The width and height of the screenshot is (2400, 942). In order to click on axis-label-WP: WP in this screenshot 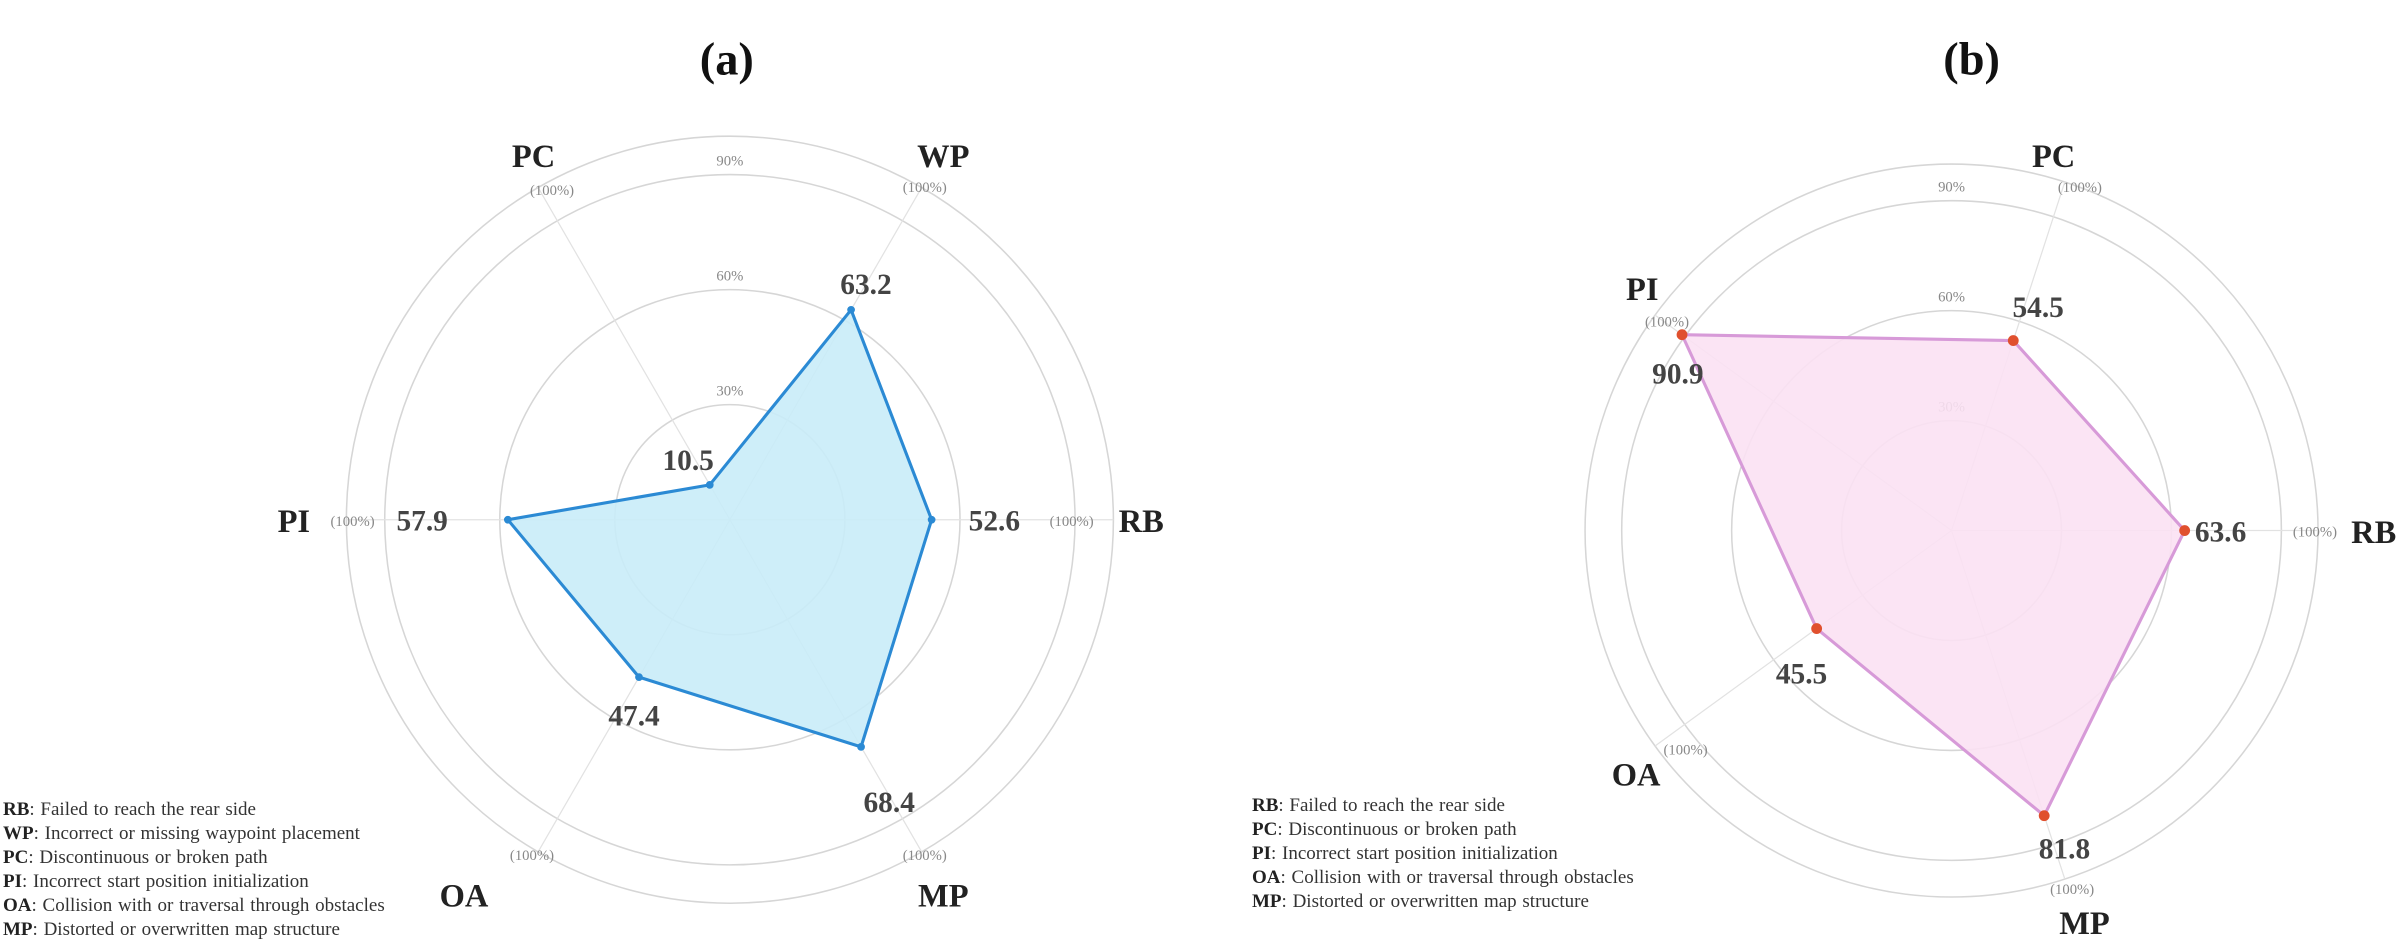, I will do `click(943, 157)`.